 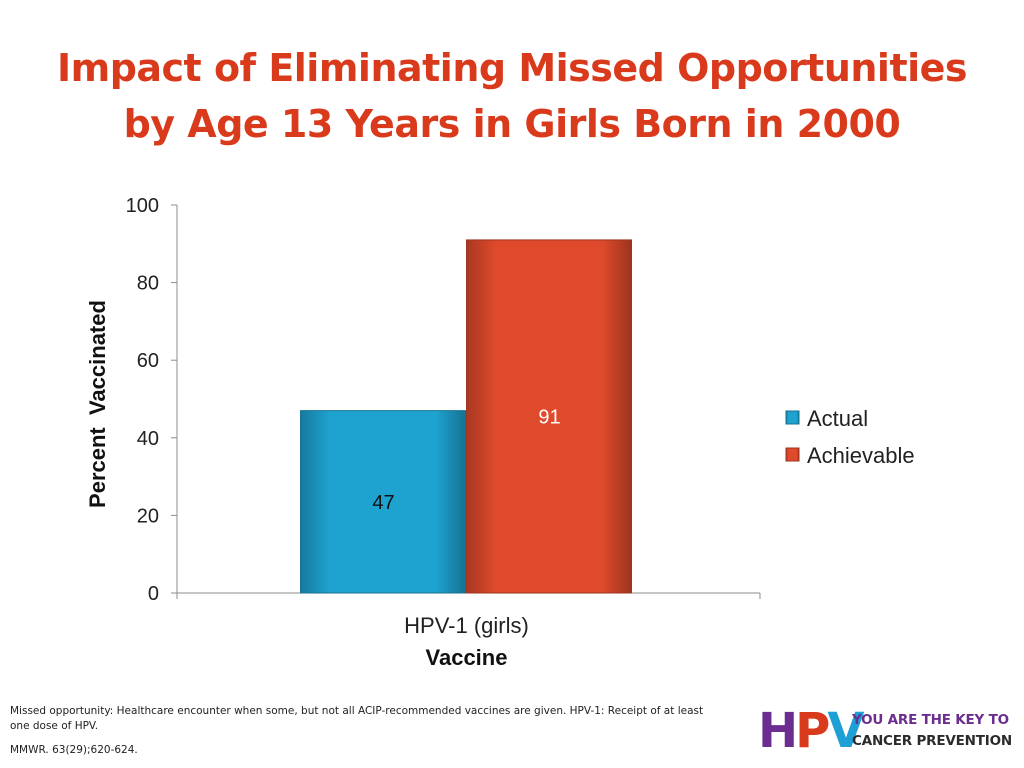 What do you see at coordinates (466, 625) in the screenshot?
I see `x-tick-label: HPV-1 (girls)` at bounding box center [466, 625].